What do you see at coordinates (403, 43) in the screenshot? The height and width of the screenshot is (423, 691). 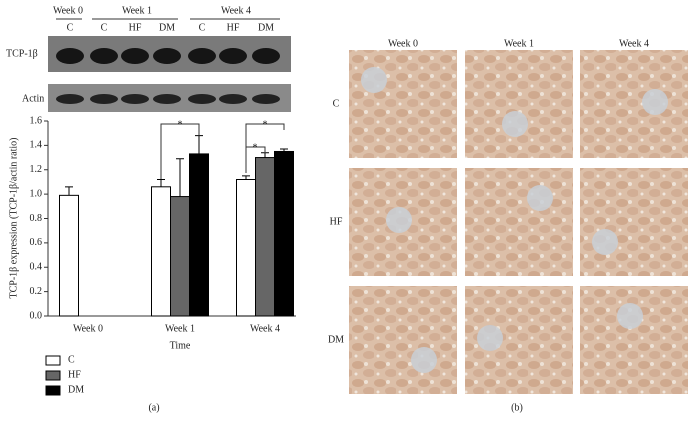 I see `column-label: Week 0` at bounding box center [403, 43].